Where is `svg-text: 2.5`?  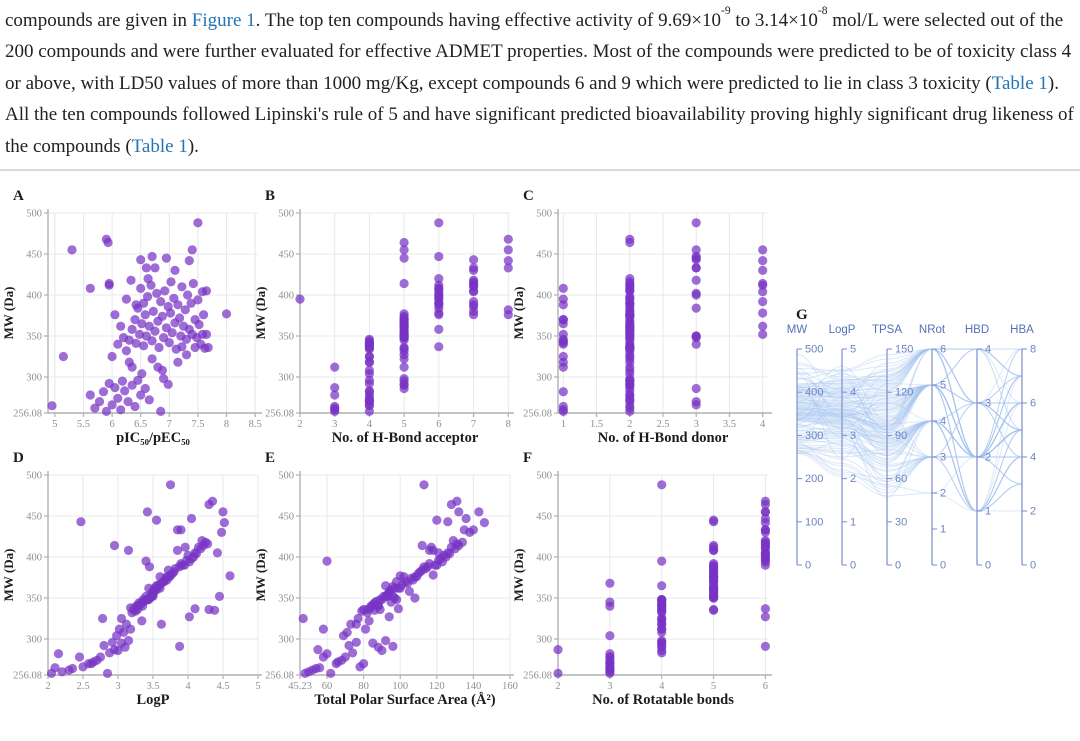 svg-text: 2.5 is located at coordinates (662, 424).